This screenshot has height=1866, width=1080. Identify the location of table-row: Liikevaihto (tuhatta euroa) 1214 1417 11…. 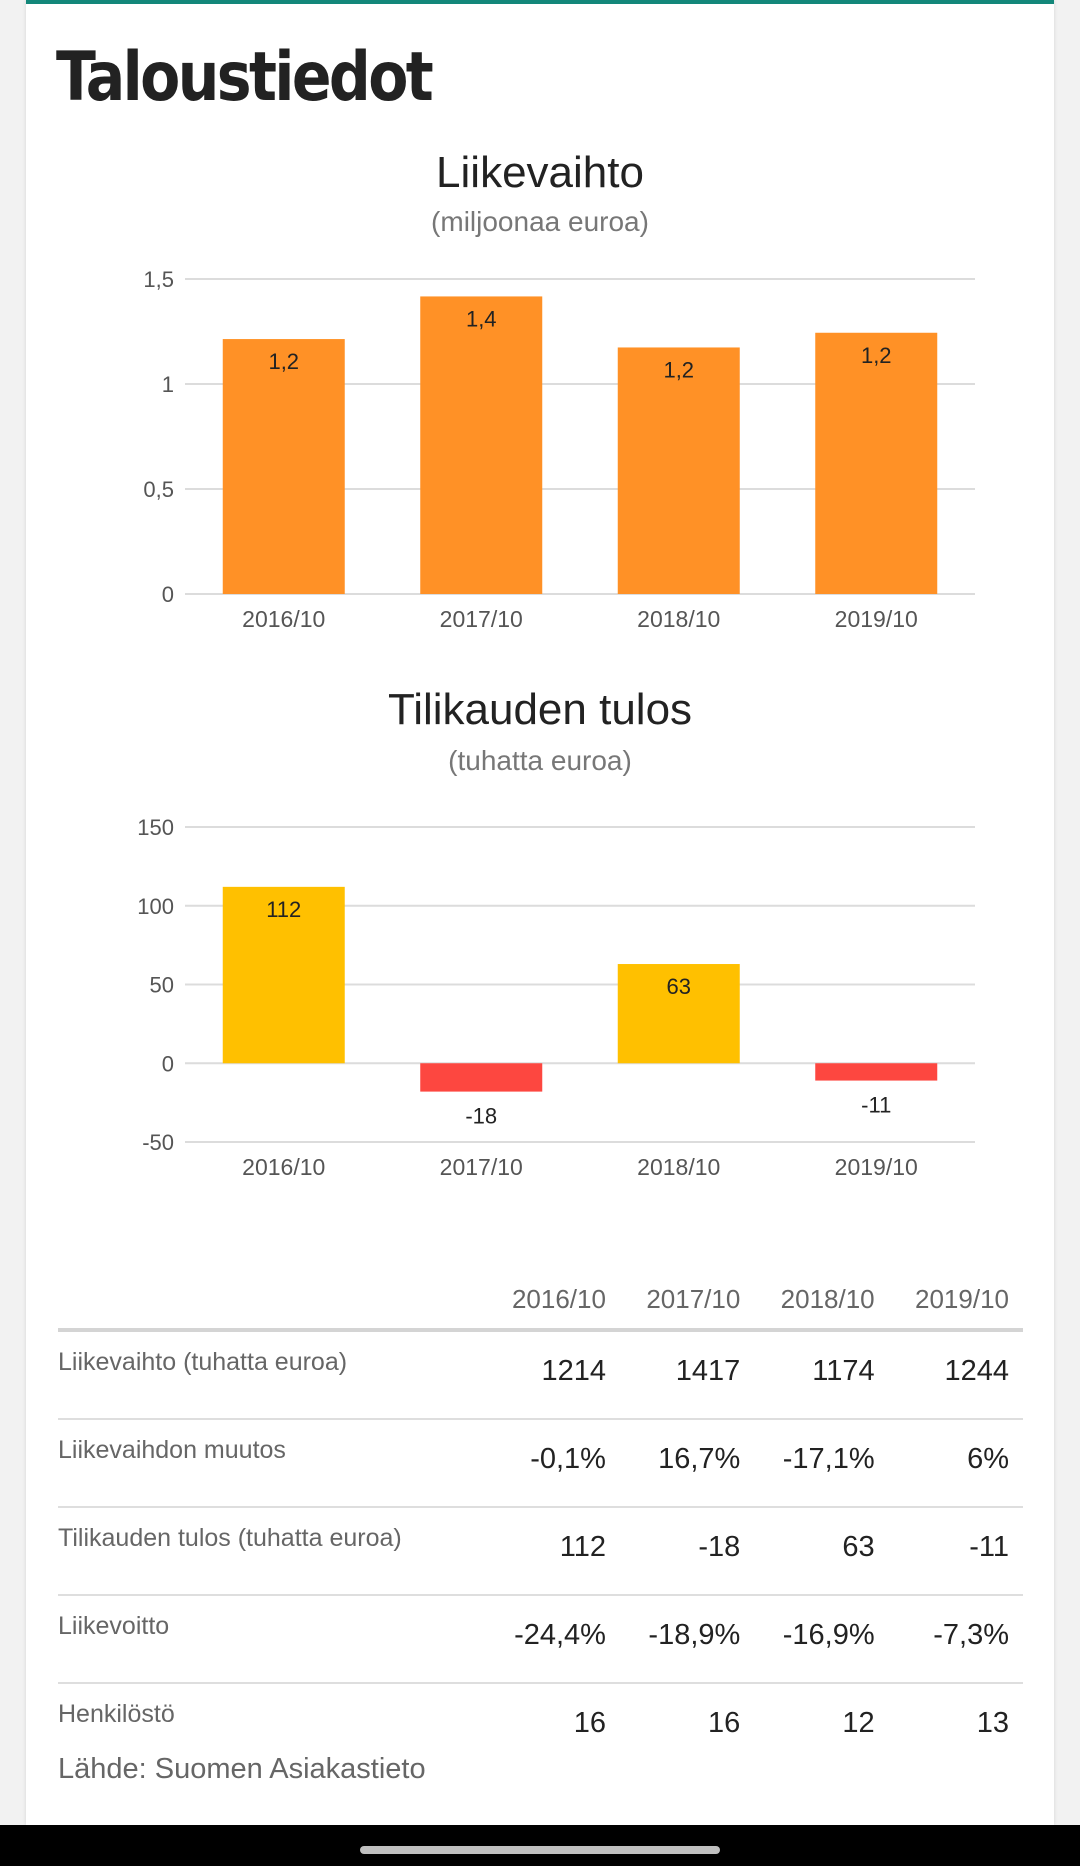
(540, 1375).